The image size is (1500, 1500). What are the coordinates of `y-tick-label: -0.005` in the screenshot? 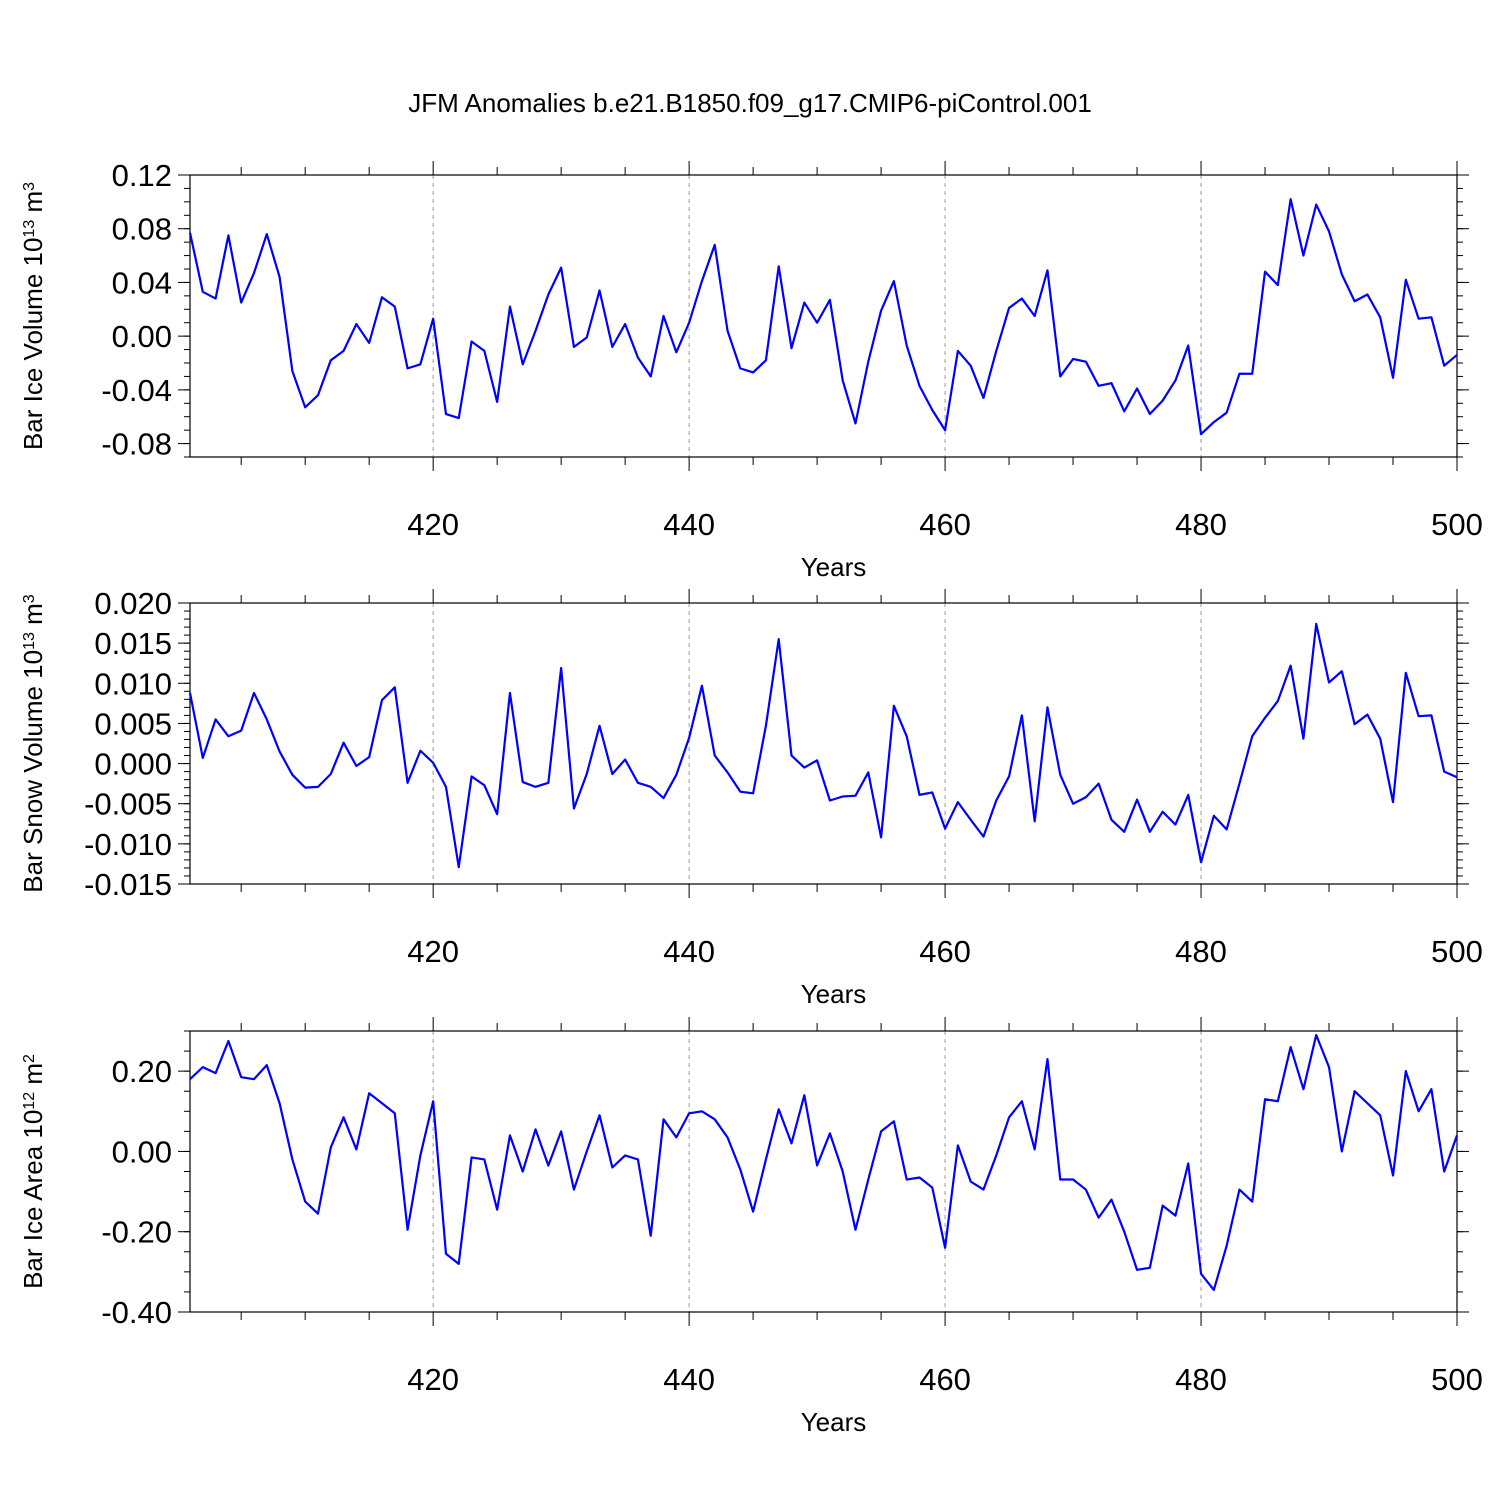 It's located at (128, 804).